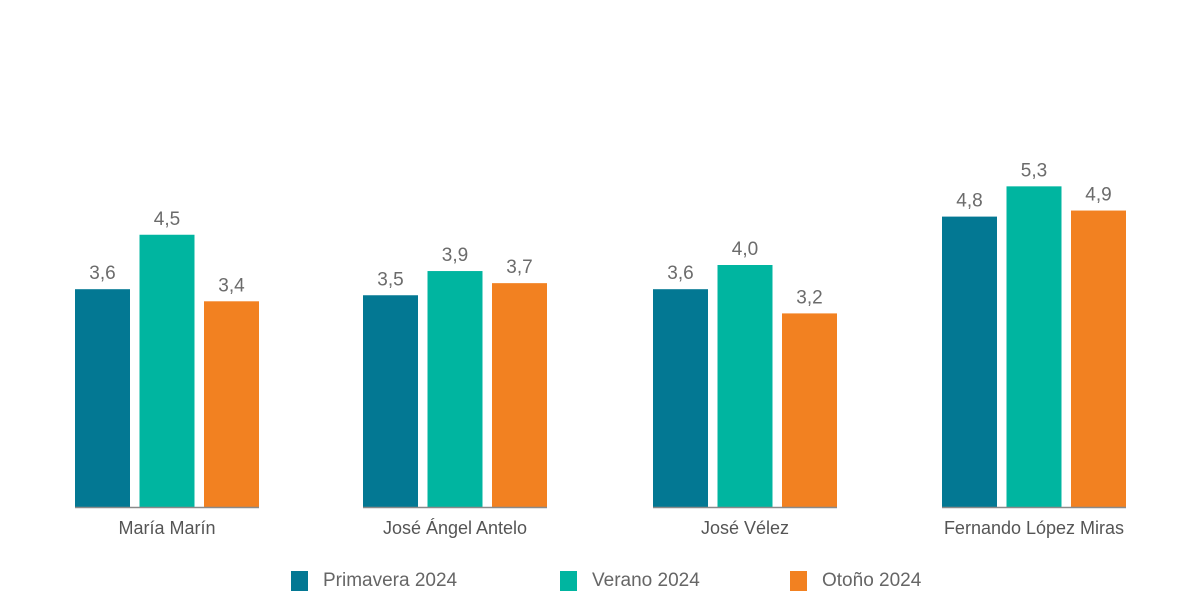 Image resolution: width=1200 pixels, height=607 pixels. What do you see at coordinates (809, 297) in the screenshot?
I see `data-label: 3,2` at bounding box center [809, 297].